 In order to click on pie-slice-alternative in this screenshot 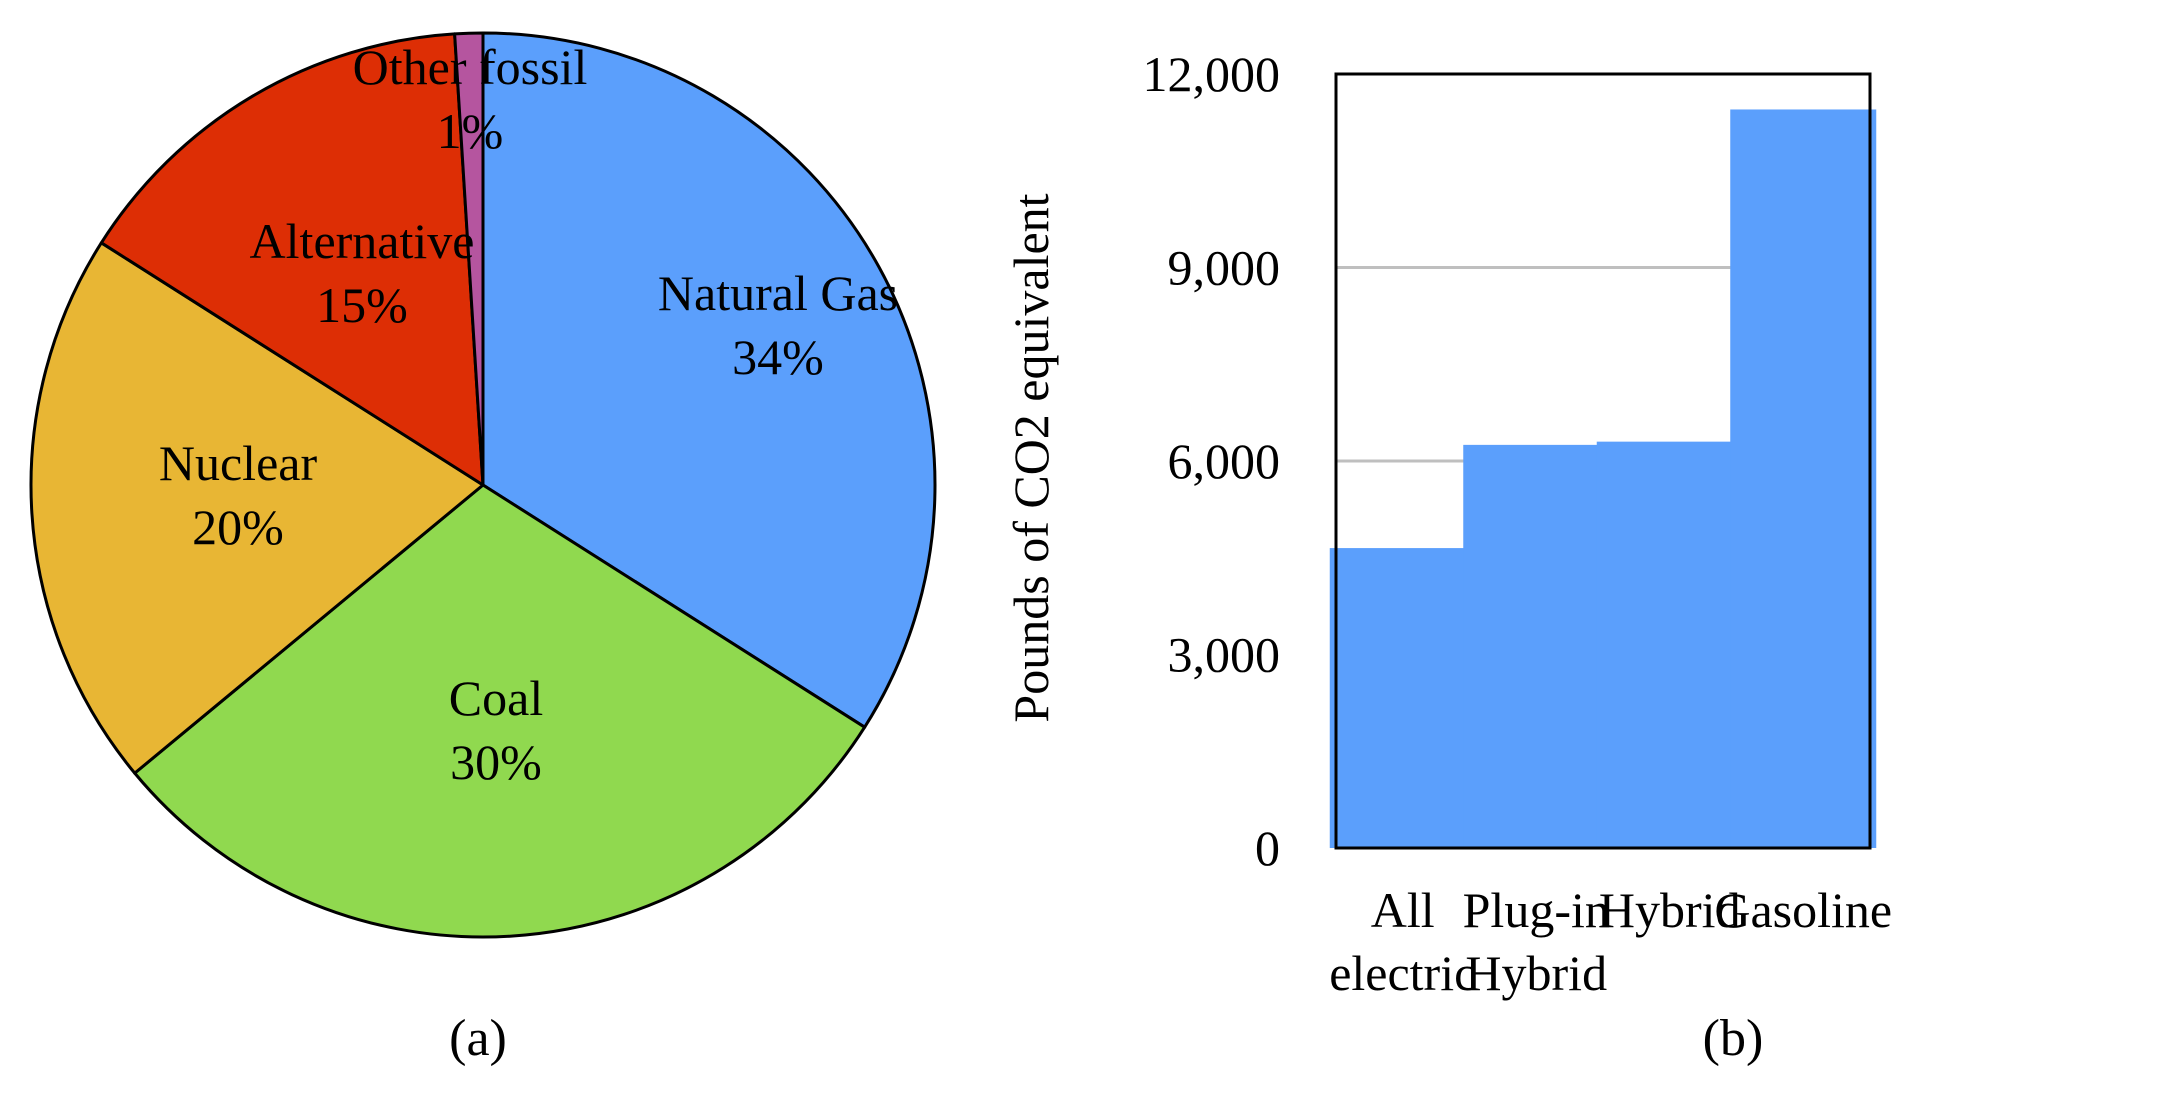, I will do `click(292, 259)`.